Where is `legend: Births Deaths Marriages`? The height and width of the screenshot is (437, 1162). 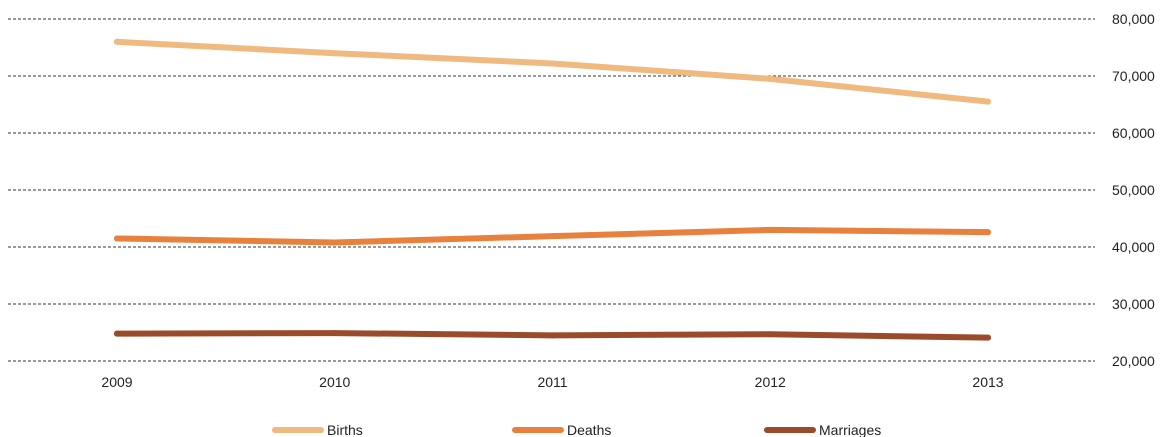 legend: Births Deaths Marriages is located at coordinates (576, 429).